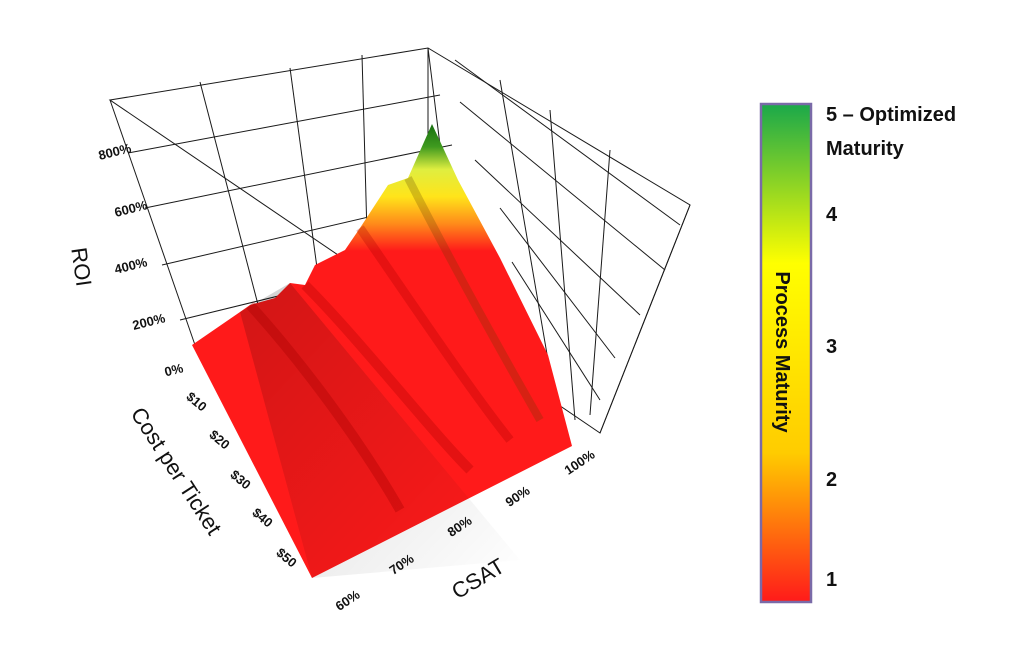  What do you see at coordinates (81, 267) in the screenshot?
I see `z-axis-title: ROI` at bounding box center [81, 267].